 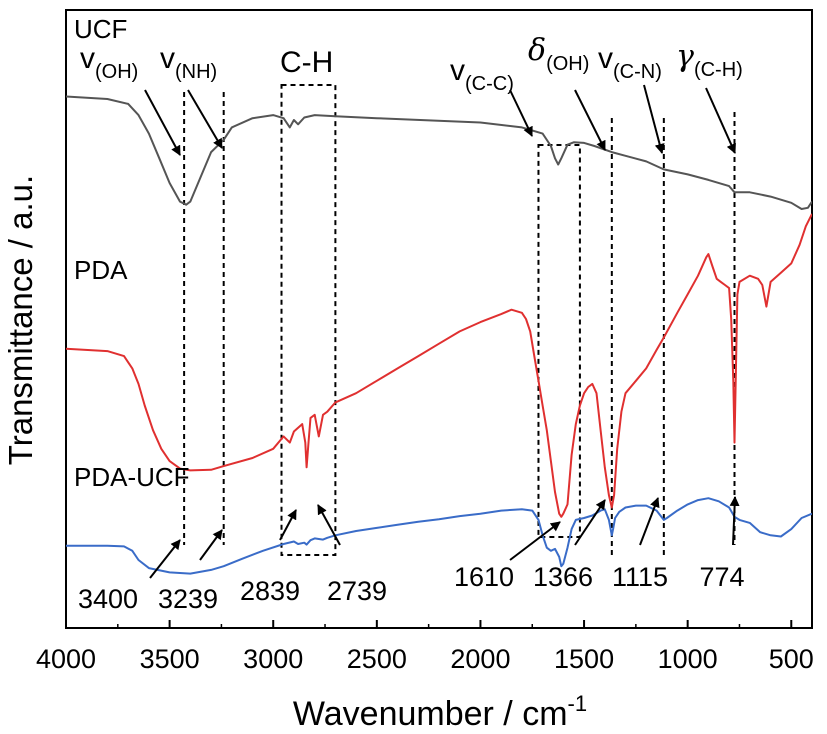 What do you see at coordinates (709, 60) in the screenshot?
I see `band-label: γ(C-H)` at bounding box center [709, 60].